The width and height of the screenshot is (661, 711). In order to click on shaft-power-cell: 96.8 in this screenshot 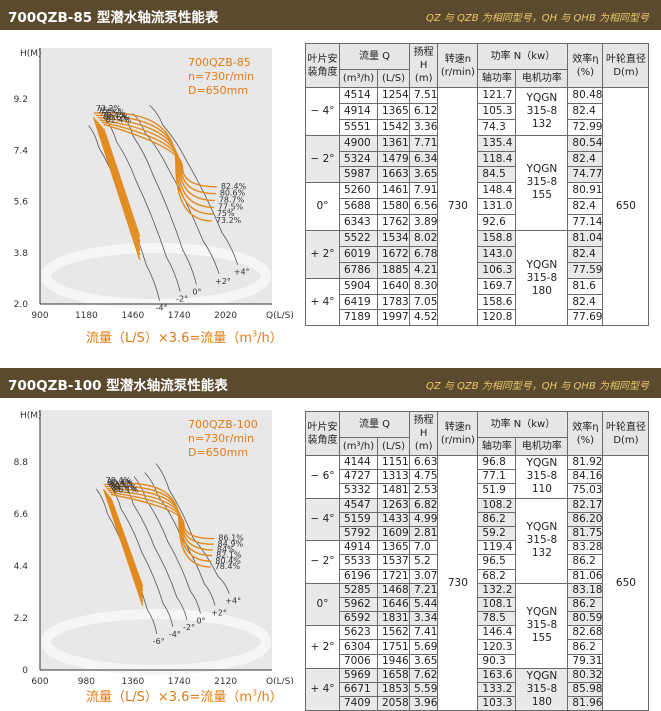, I will do `click(497, 462)`.